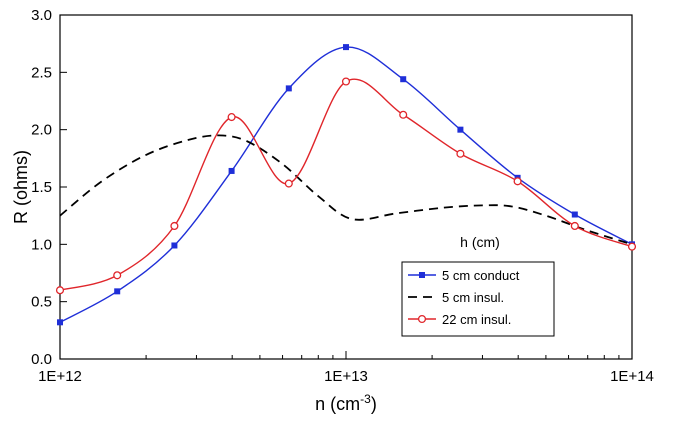  Describe the element at coordinates (374, 404) in the screenshot. I see `x-axis-label-end: )` at that location.